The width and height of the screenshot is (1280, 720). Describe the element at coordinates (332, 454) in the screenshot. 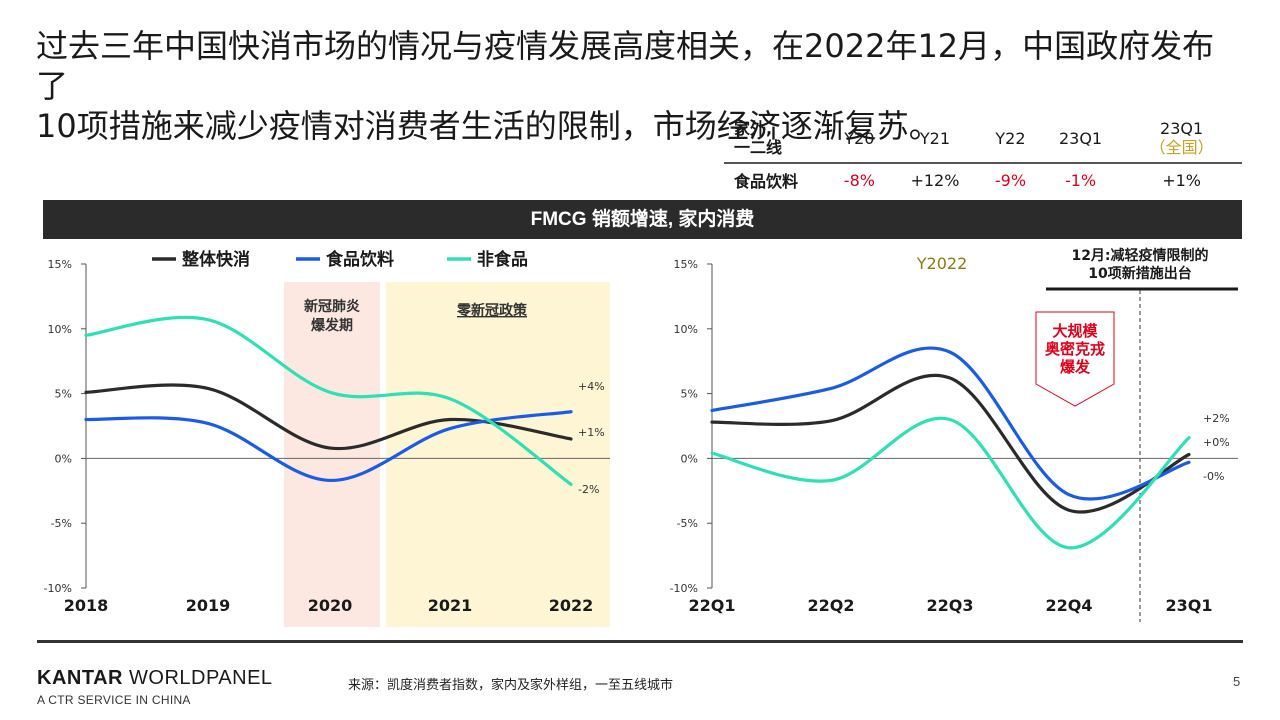

I see `band-covid-outbreak` at that location.